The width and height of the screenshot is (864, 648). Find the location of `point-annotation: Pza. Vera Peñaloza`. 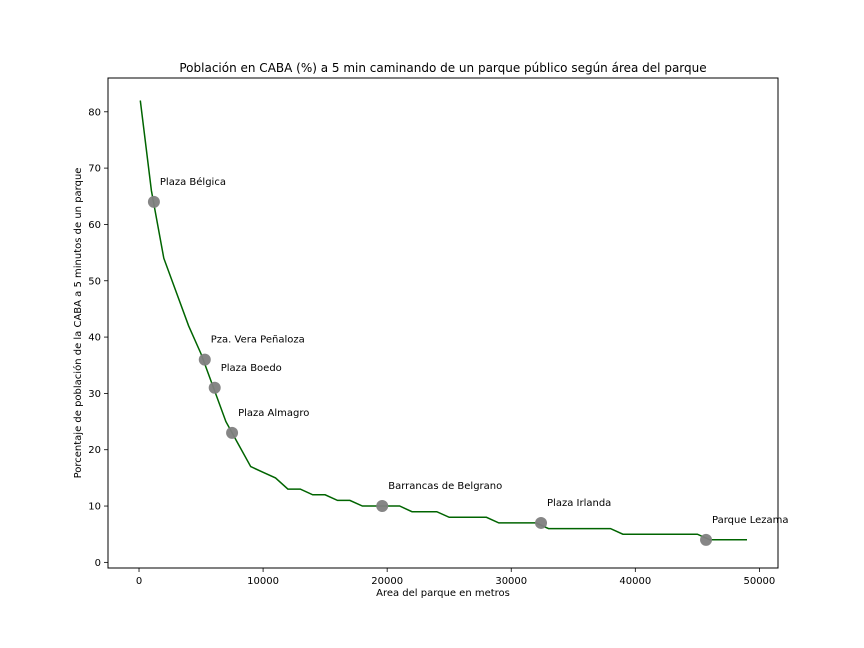

point-annotation: Pza. Vera Peñaloza is located at coordinates (258, 340).